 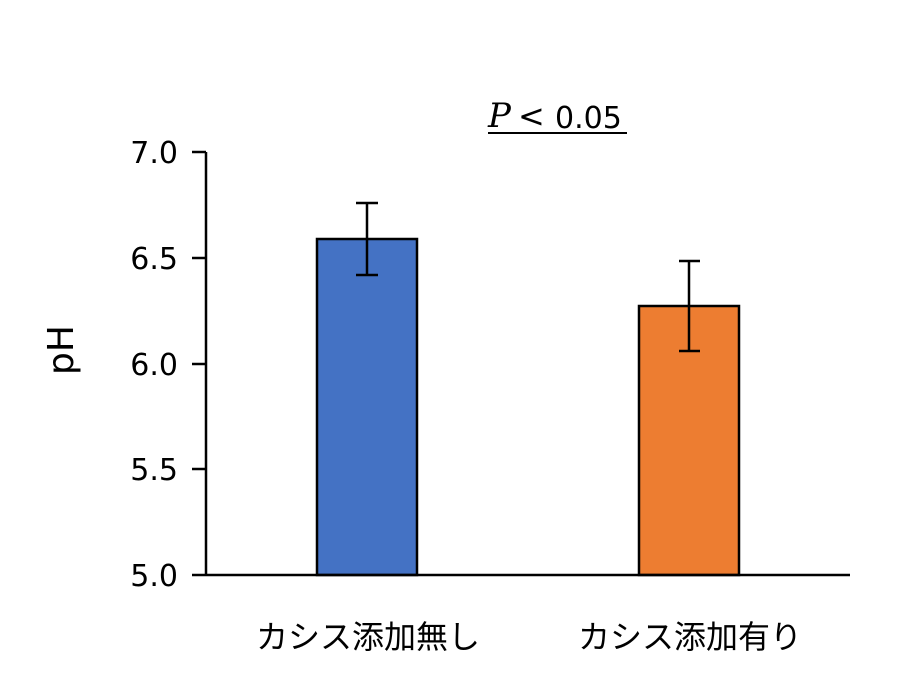 What do you see at coordinates (690, 637) in the screenshot?
I see `x-tick-label: カシス添加有り` at bounding box center [690, 637].